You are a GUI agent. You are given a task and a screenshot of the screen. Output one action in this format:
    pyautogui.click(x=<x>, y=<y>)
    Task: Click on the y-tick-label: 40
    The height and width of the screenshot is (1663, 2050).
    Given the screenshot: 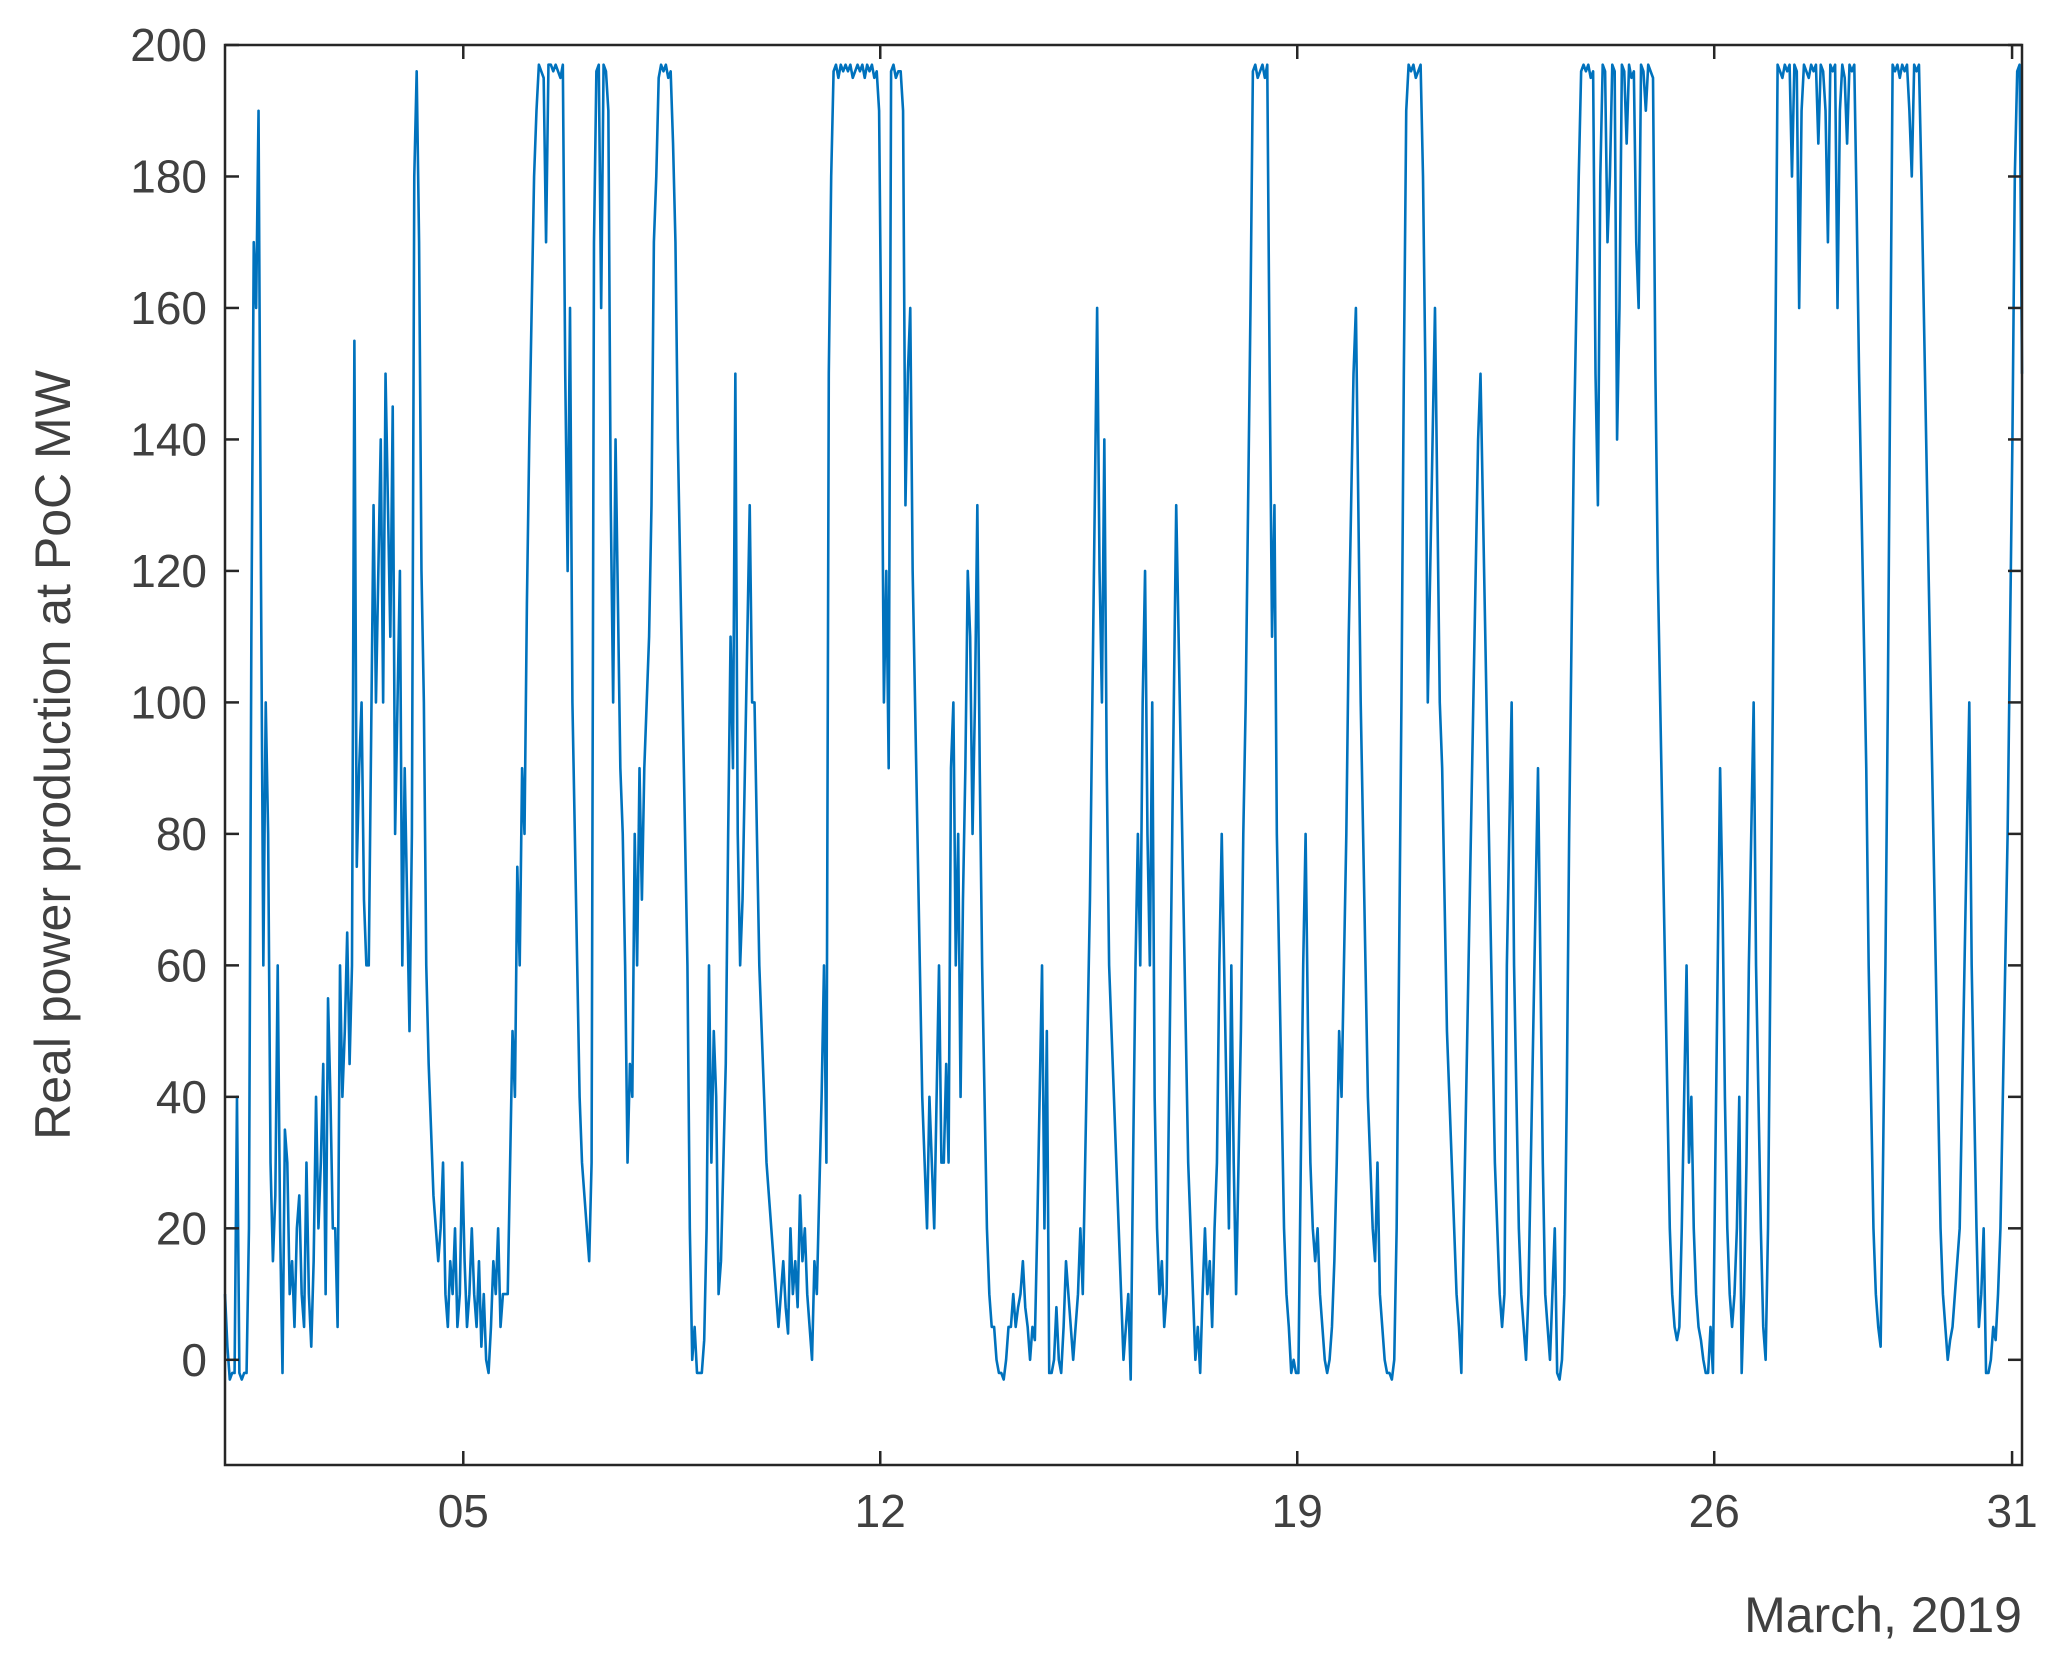 What is the action you would take?
    pyautogui.click(x=181, y=1097)
    